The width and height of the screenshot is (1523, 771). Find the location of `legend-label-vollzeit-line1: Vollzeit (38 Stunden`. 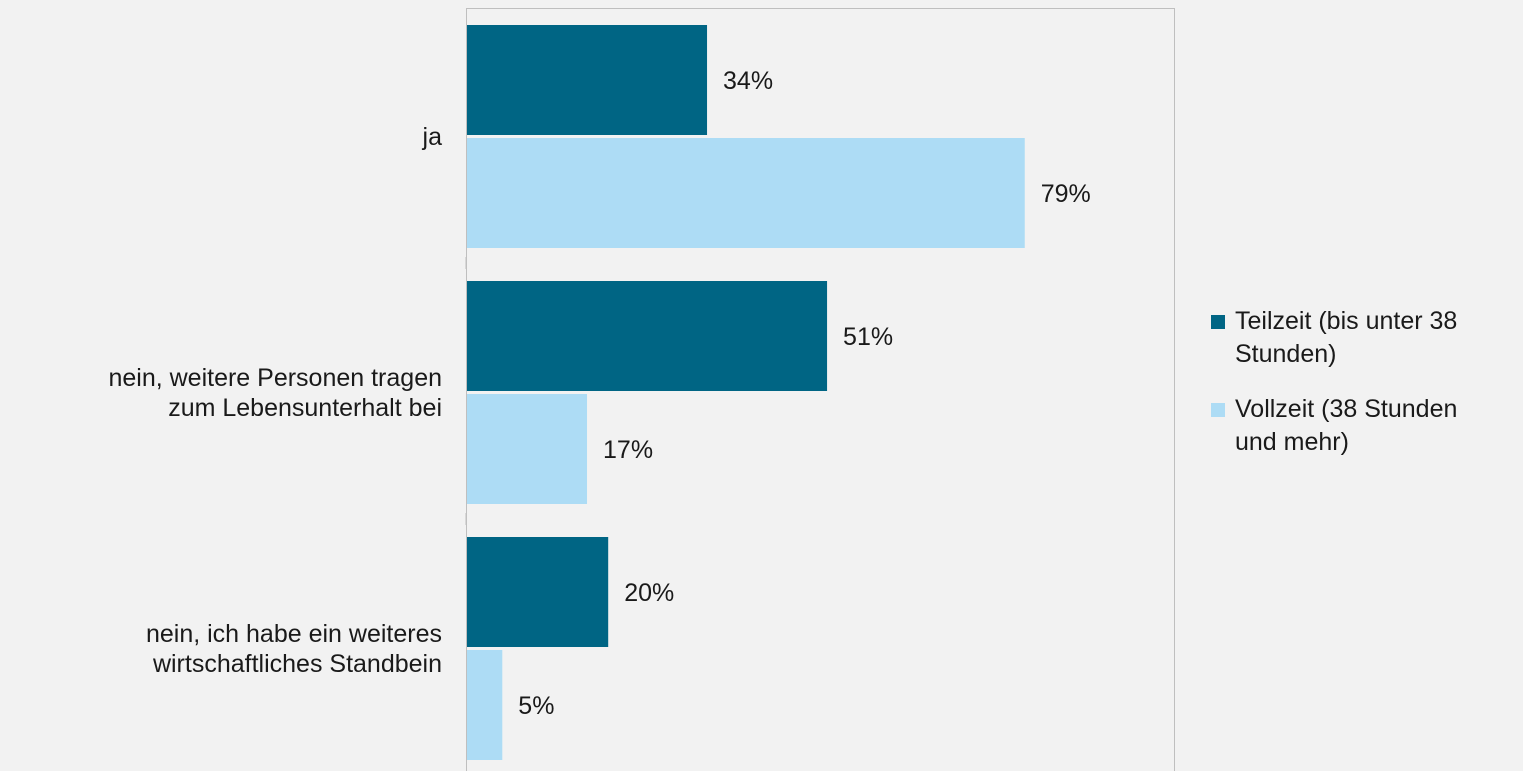

legend-label-vollzeit-line1: Vollzeit (38 Stunden is located at coordinates (1346, 409).